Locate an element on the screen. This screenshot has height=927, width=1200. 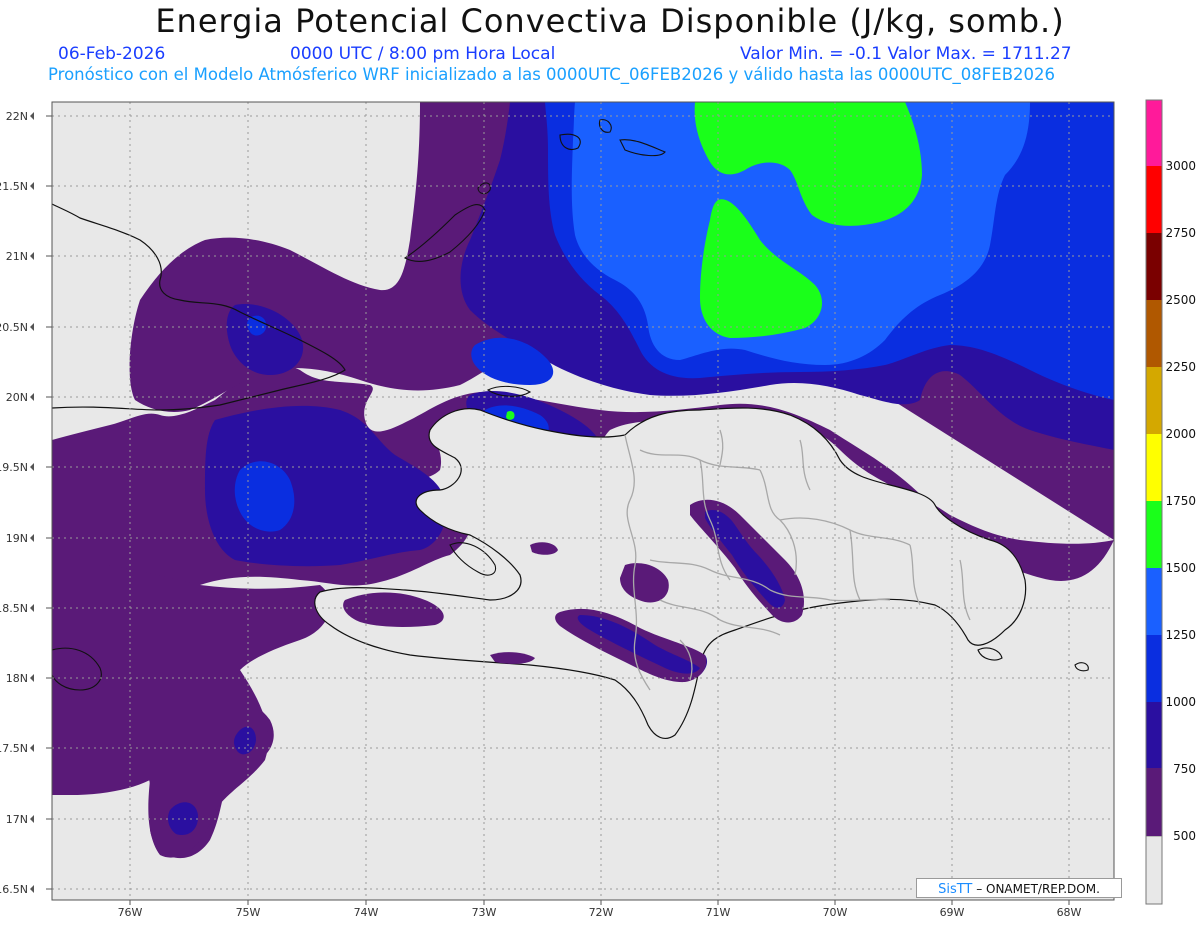
colorbar-label-750: 750 is located at coordinates (1184, 769).